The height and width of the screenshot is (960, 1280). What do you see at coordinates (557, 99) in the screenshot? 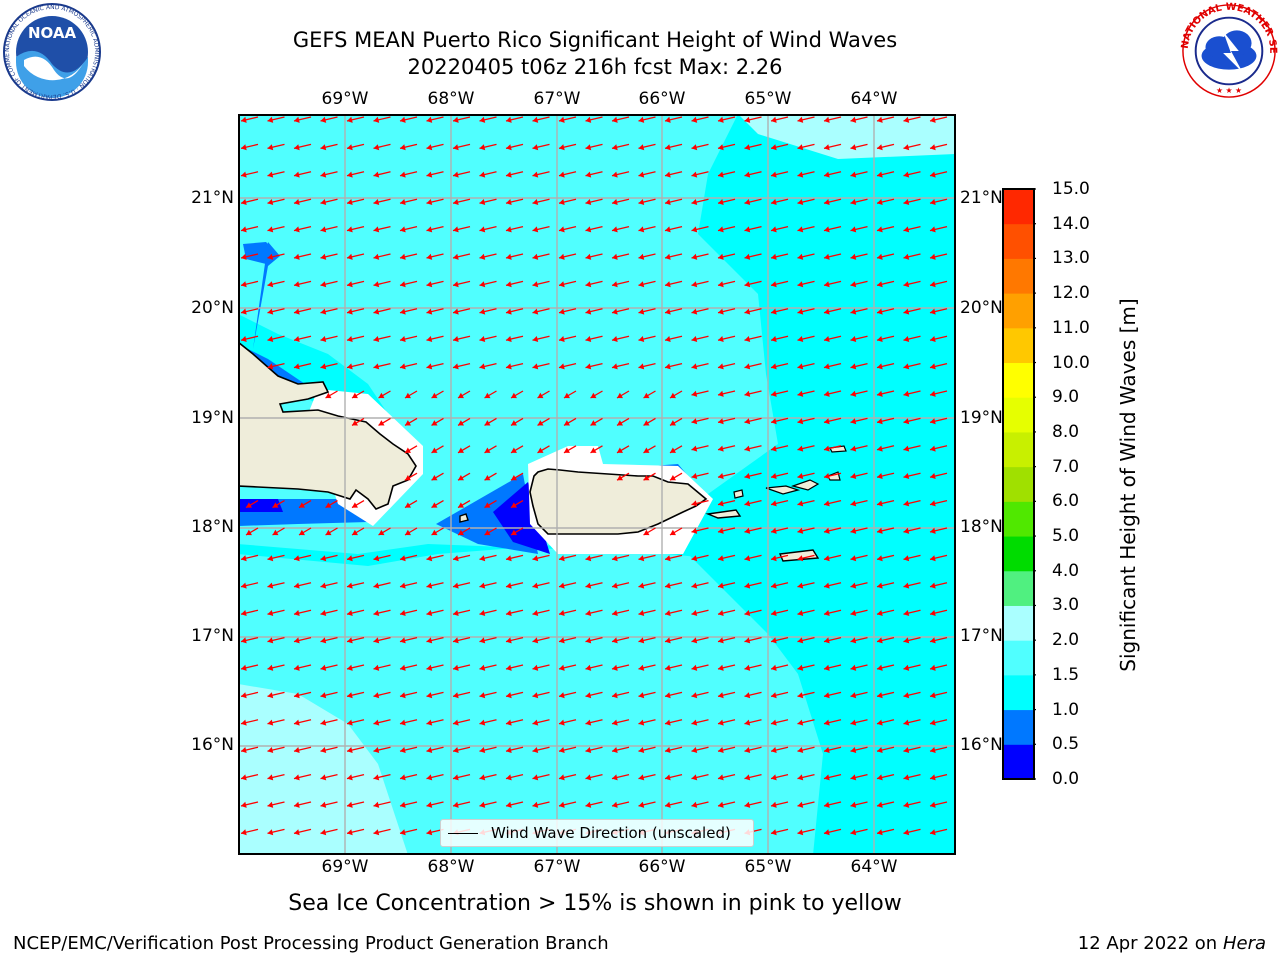
I see `lon-tick-top: 67°W` at bounding box center [557, 99].